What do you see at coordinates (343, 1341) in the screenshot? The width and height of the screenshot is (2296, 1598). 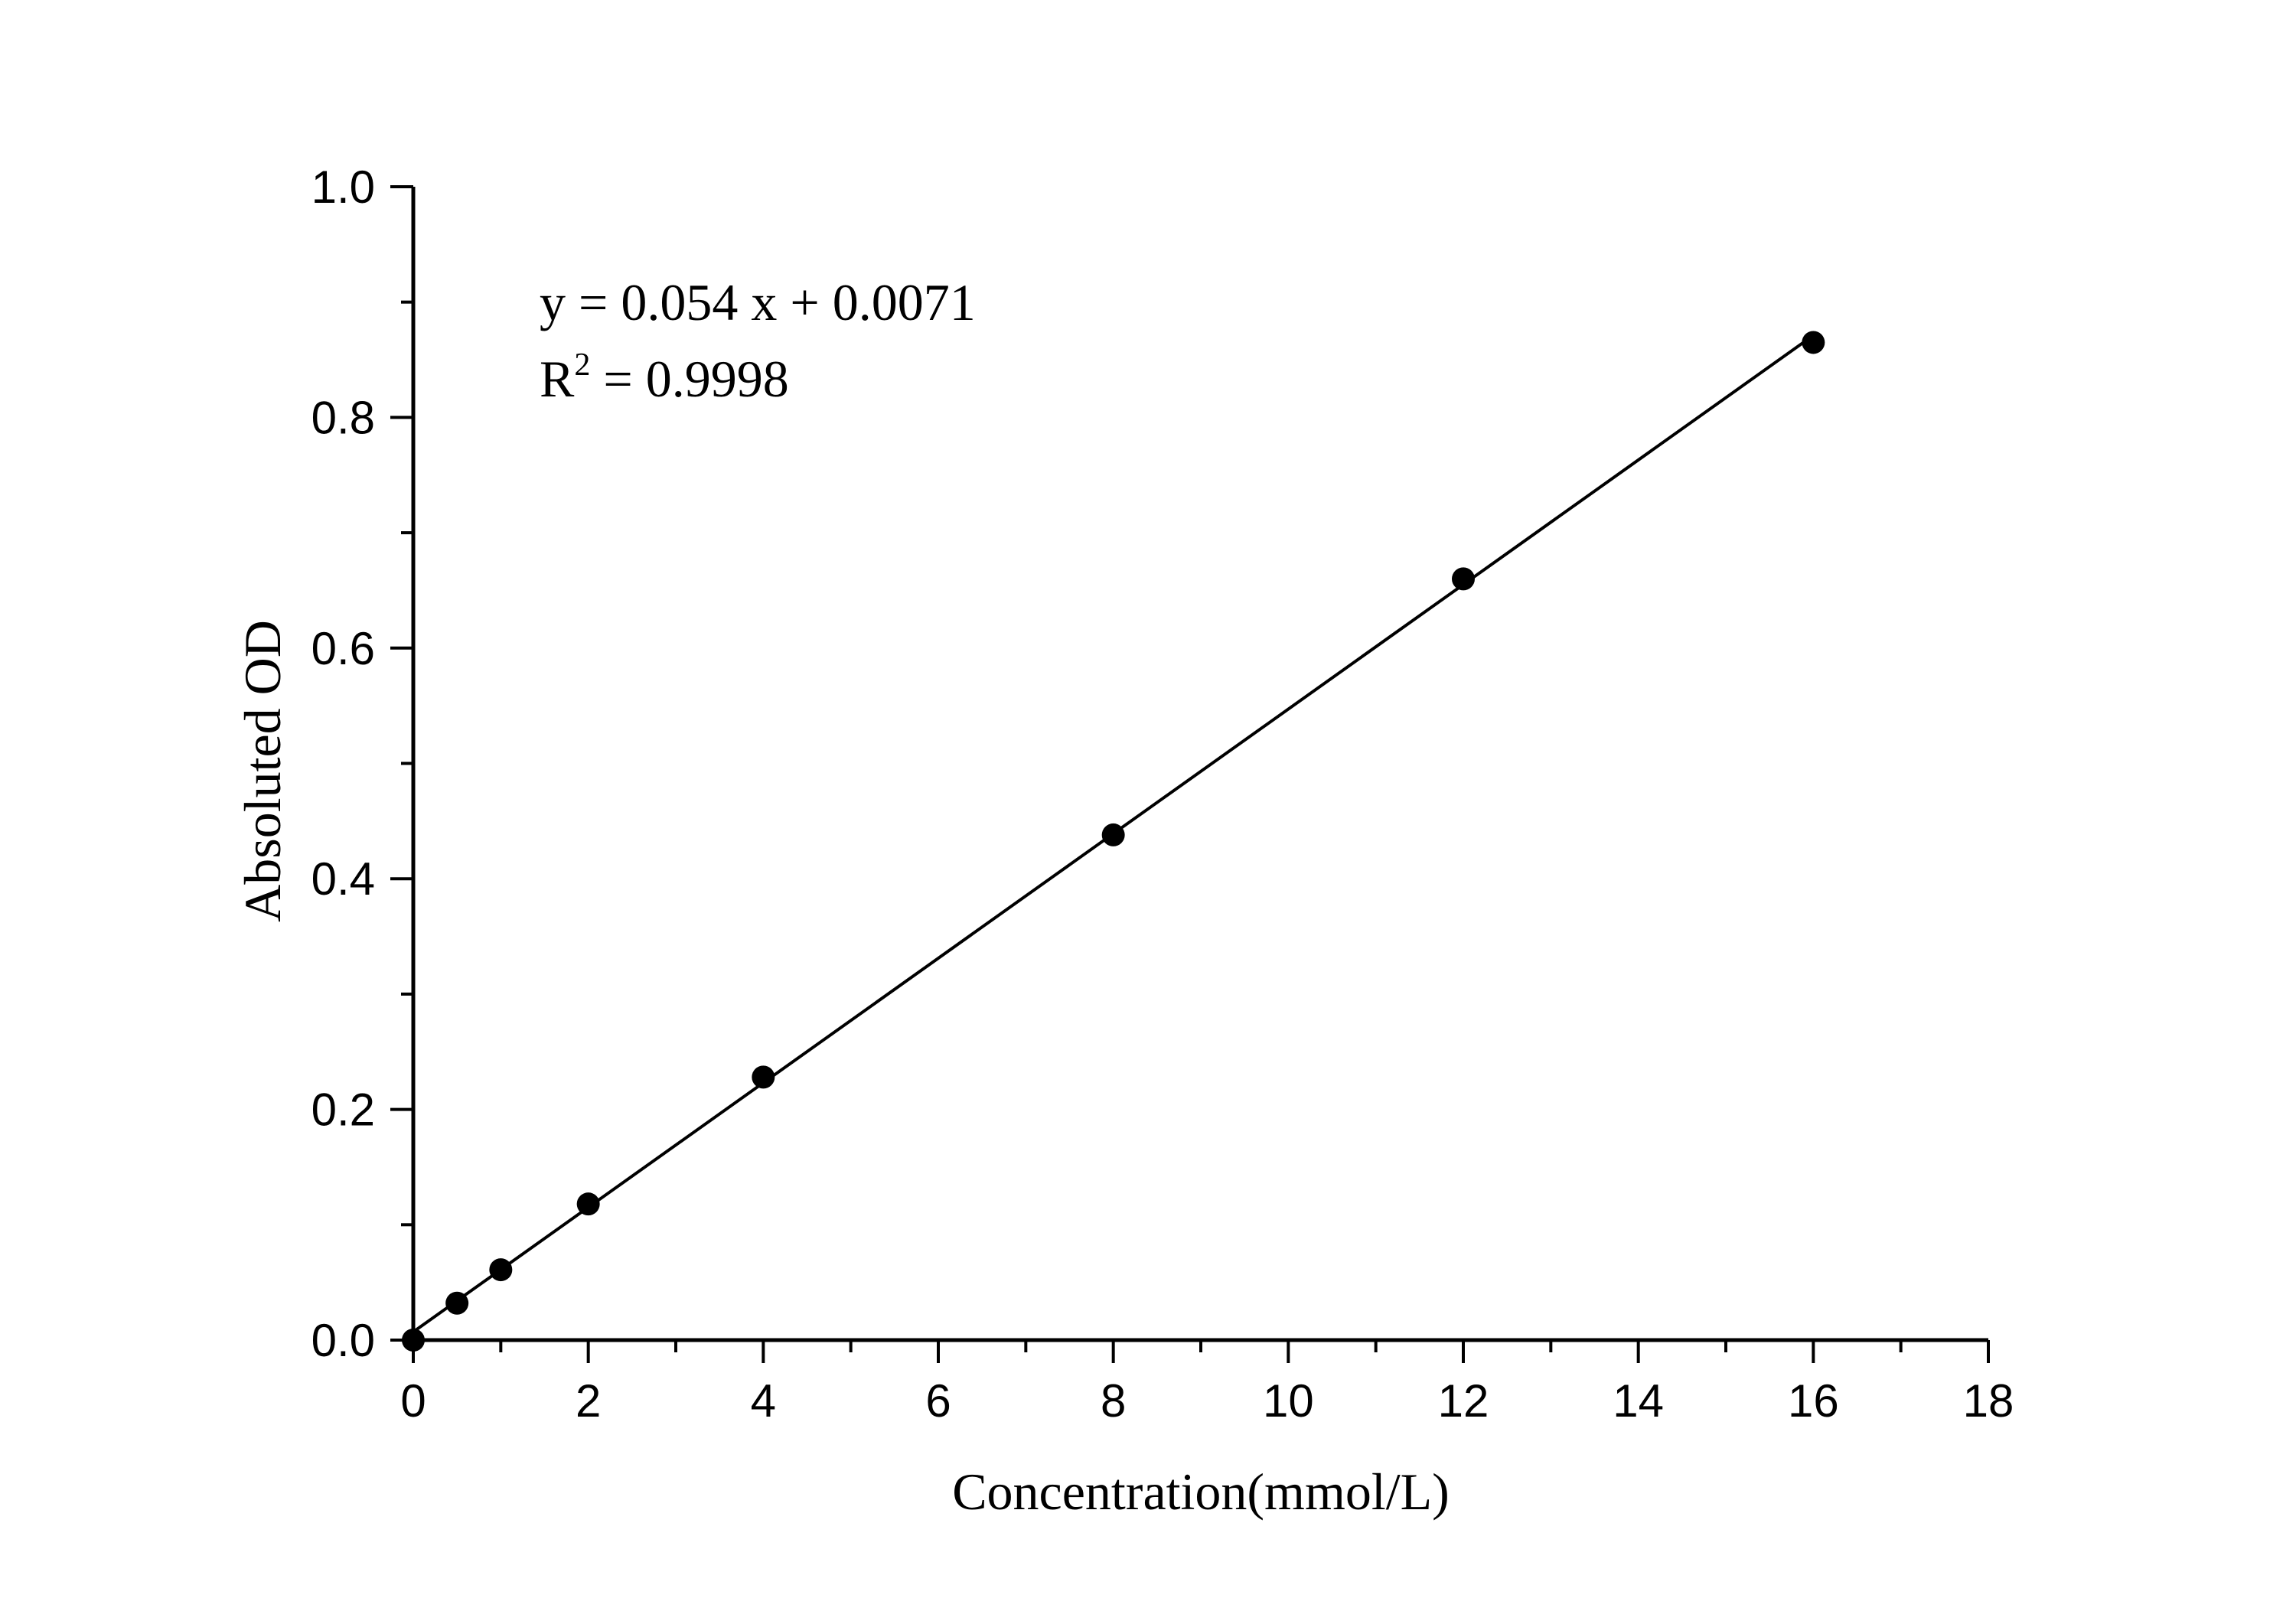 I see `y-tick-label: 0.0` at bounding box center [343, 1341].